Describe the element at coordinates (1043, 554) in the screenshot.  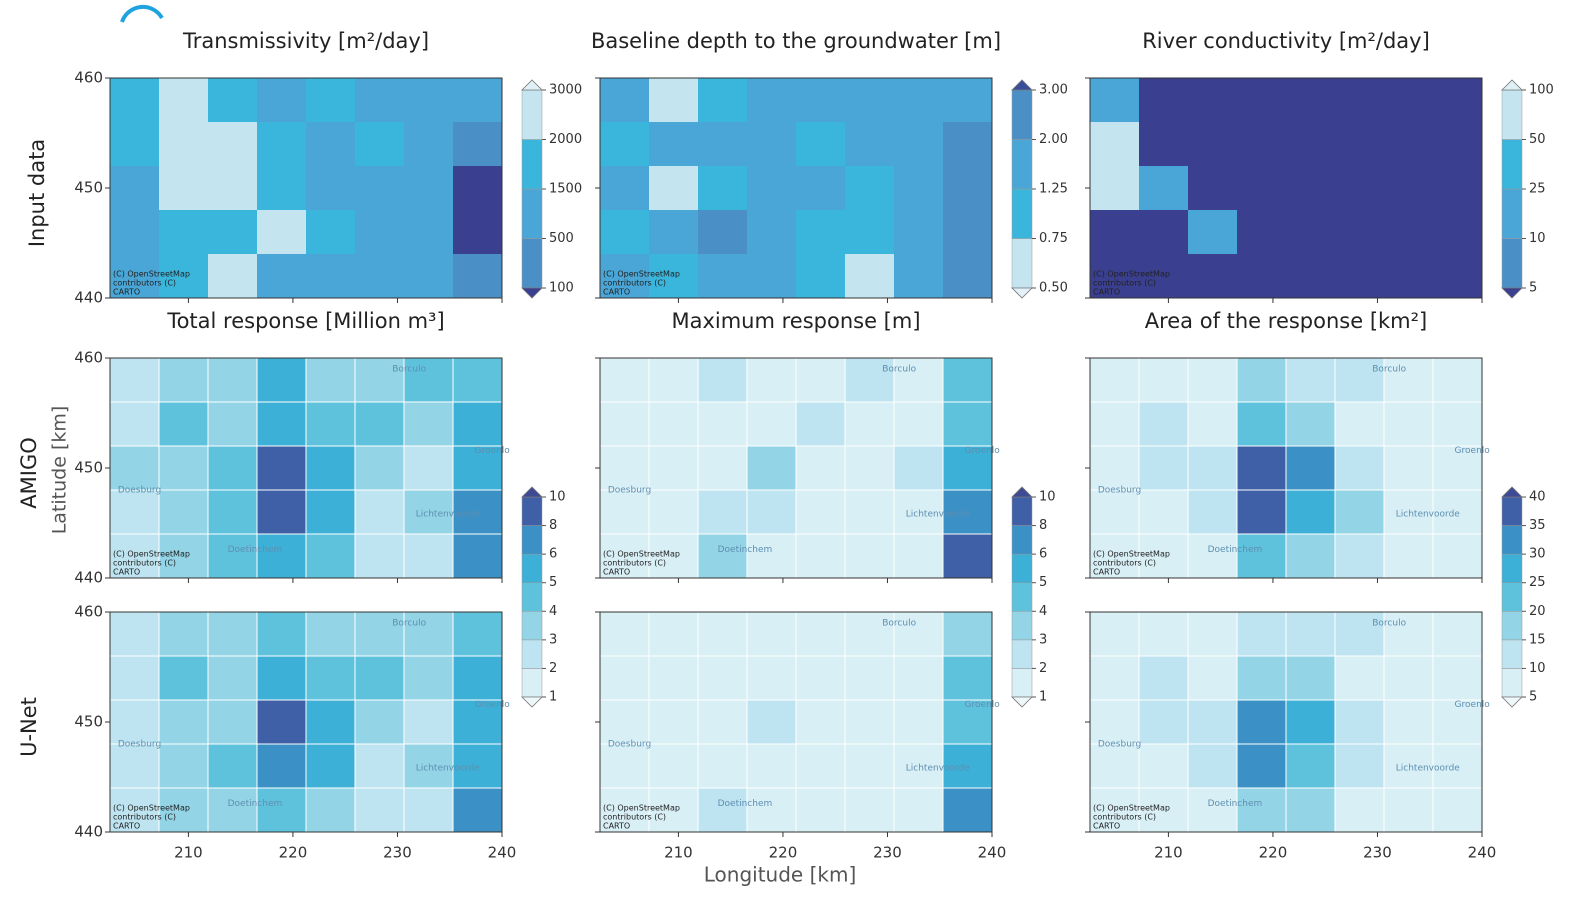
I see `colorbar-tick-label: 6` at that location.